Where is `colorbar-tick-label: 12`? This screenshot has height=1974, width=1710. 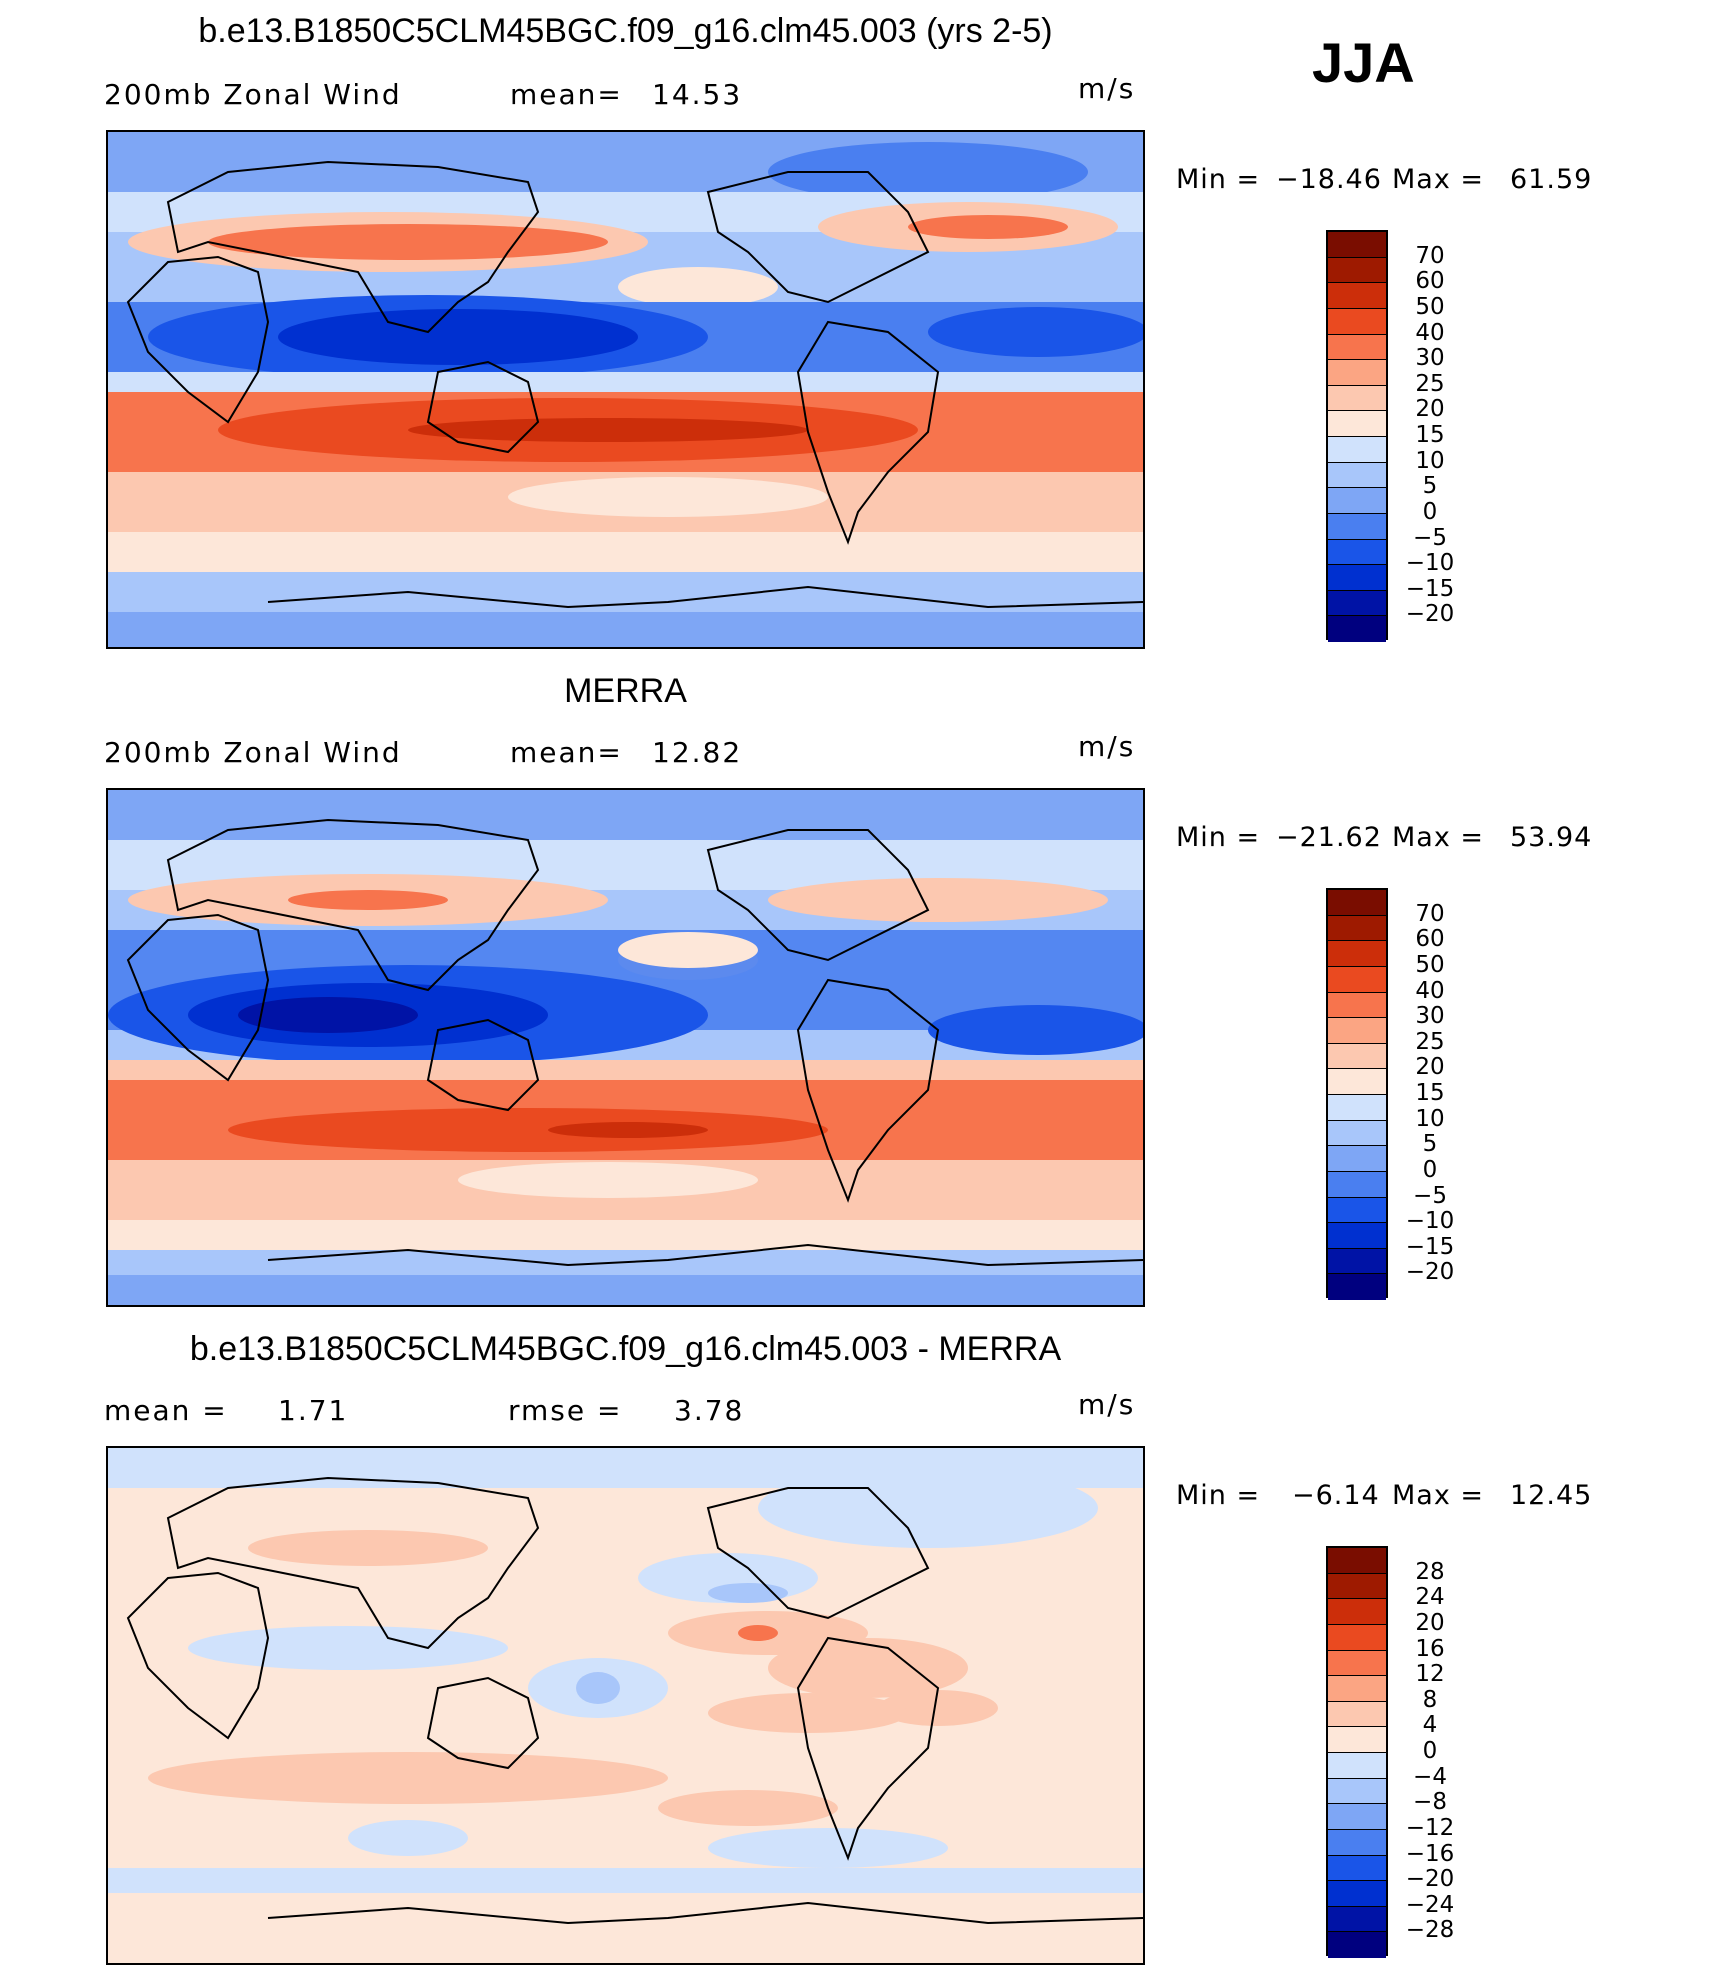 colorbar-tick-label: 12 is located at coordinates (1430, 1674).